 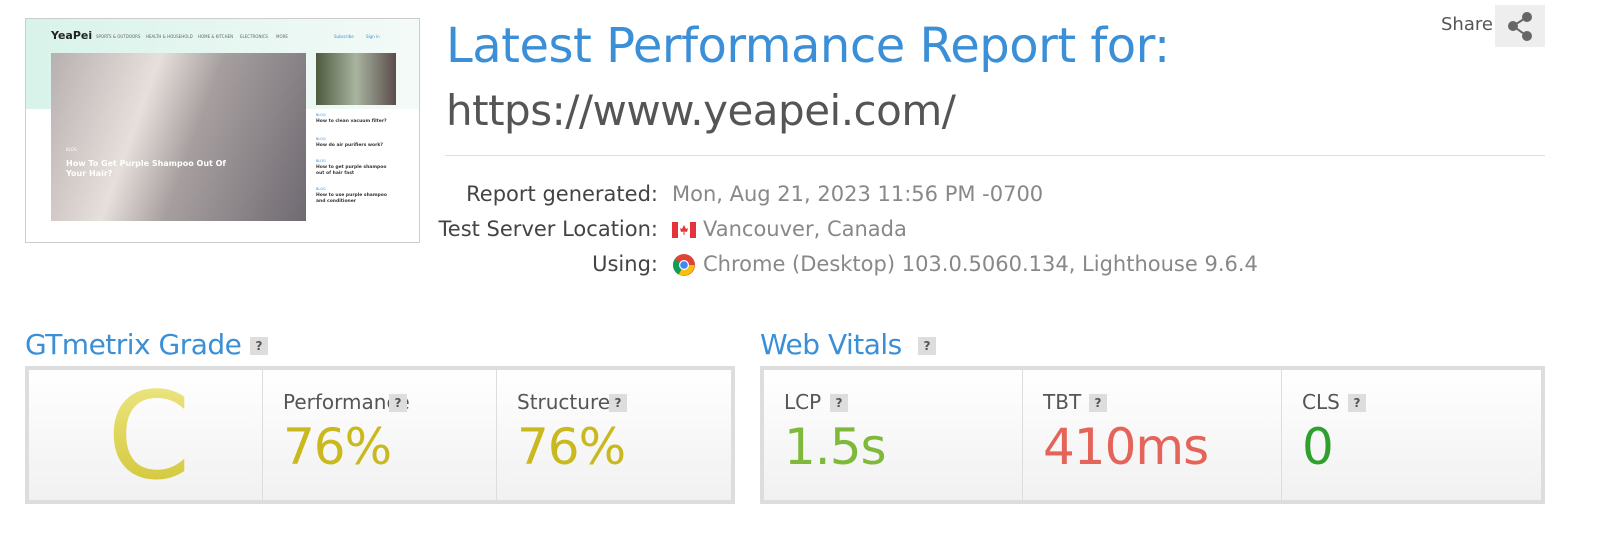 I want to click on thumb-side-title: How to clean vacuum filter?, so click(x=351, y=121).